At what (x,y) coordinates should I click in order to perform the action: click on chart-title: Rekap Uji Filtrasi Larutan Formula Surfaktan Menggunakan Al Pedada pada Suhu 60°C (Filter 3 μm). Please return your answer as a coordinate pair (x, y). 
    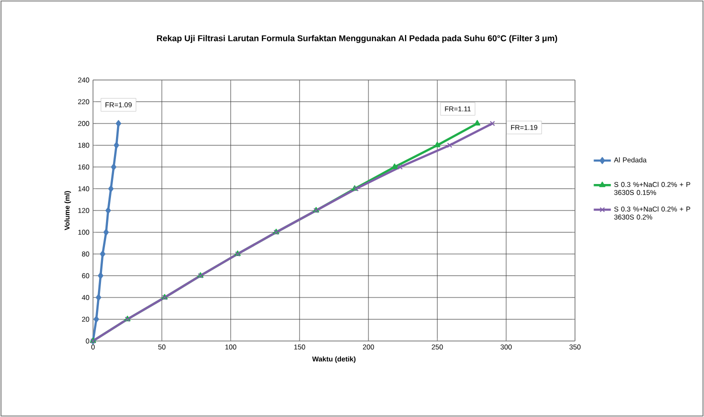
    Looking at the image, I should click on (357, 39).